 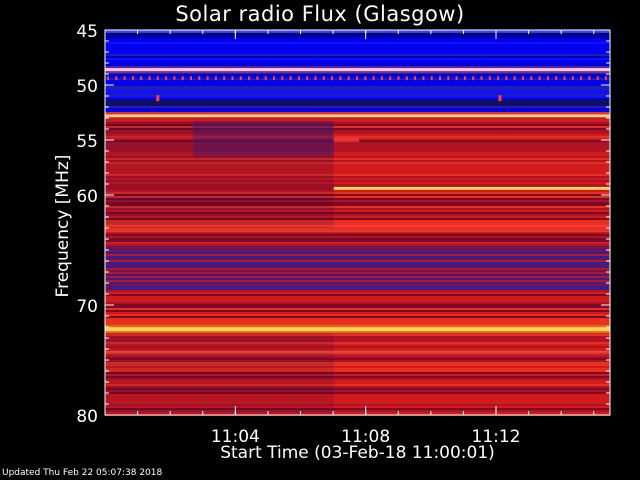 I want to click on y-tick-label: 60, so click(x=87, y=197).